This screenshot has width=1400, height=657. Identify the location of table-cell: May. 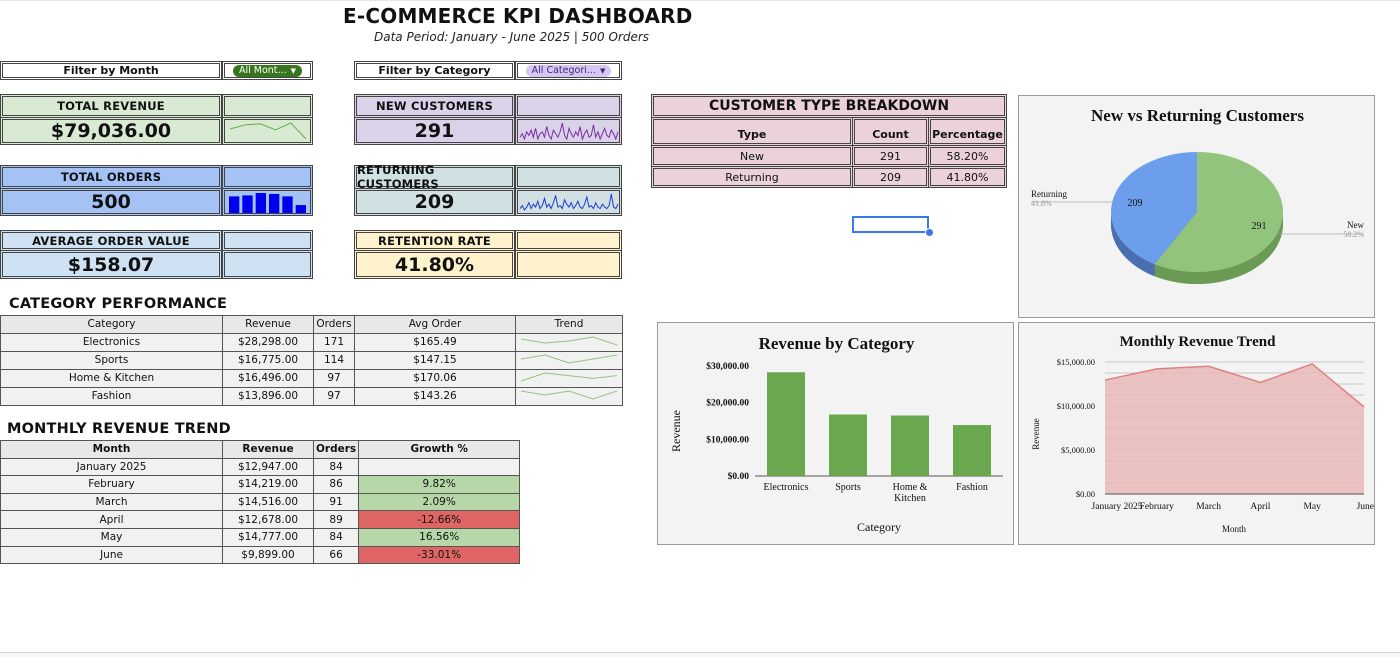
(111, 537).